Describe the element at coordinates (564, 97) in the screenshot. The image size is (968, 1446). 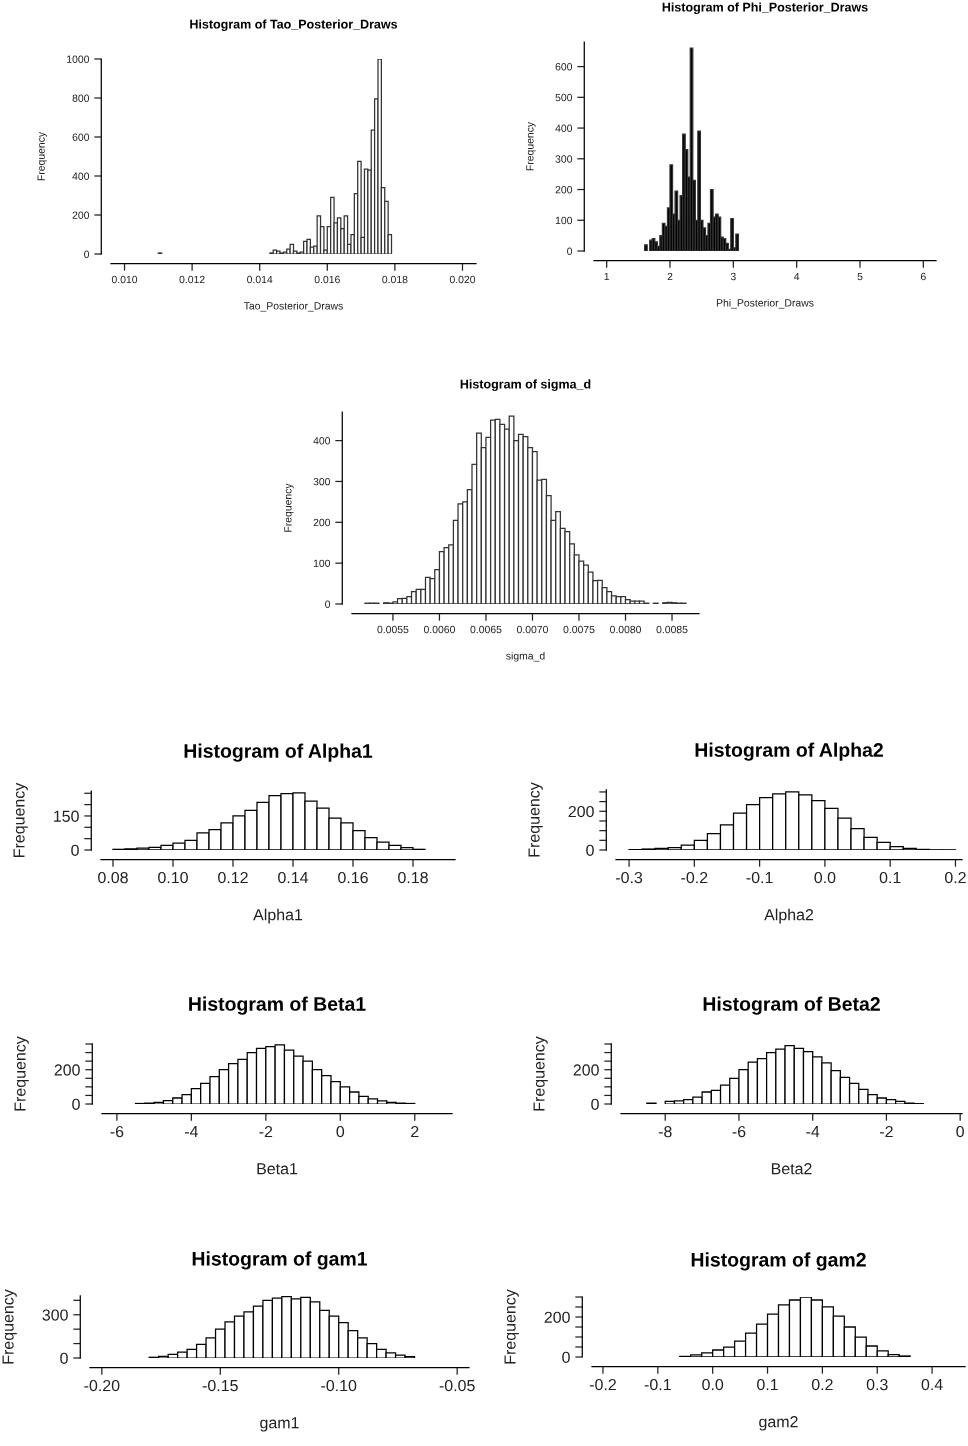
I see `y-tick-label: 500` at that location.